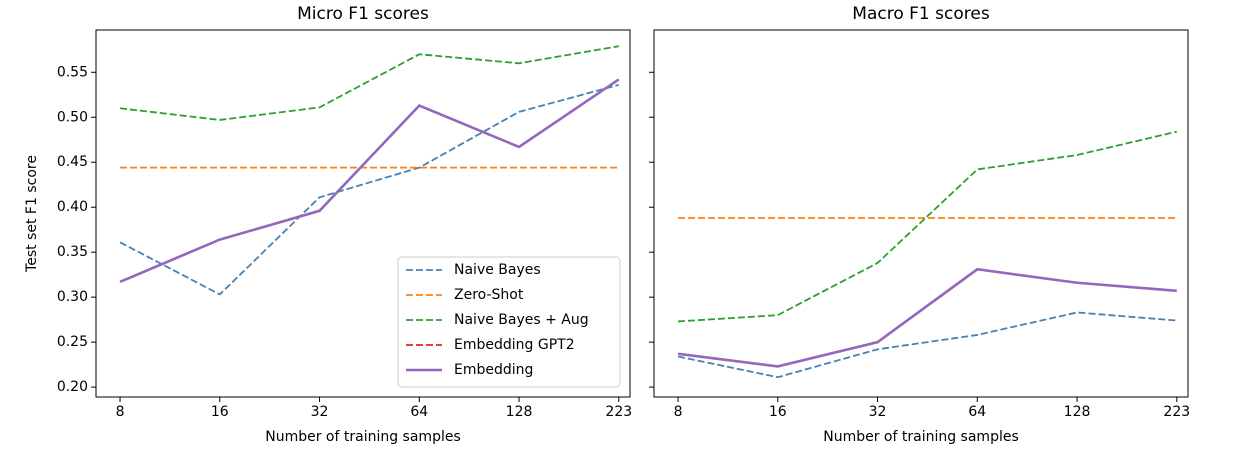 This screenshot has height=461, width=1253. I want to click on legend-label: Zero-Shot, so click(489, 295).